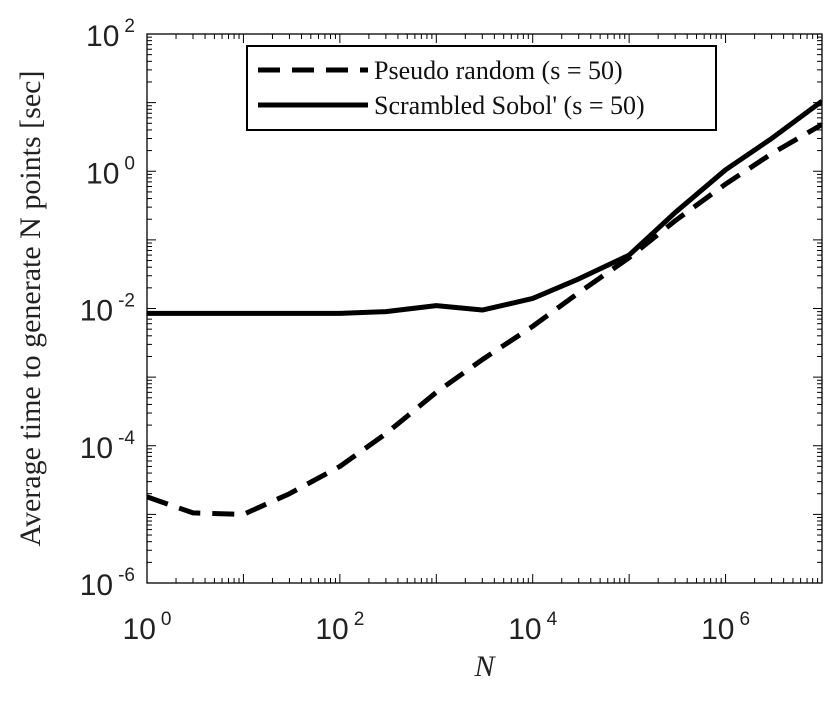 The width and height of the screenshot is (830, 702). I want to click on x-tick-label: 10 6, so click(725, 627).